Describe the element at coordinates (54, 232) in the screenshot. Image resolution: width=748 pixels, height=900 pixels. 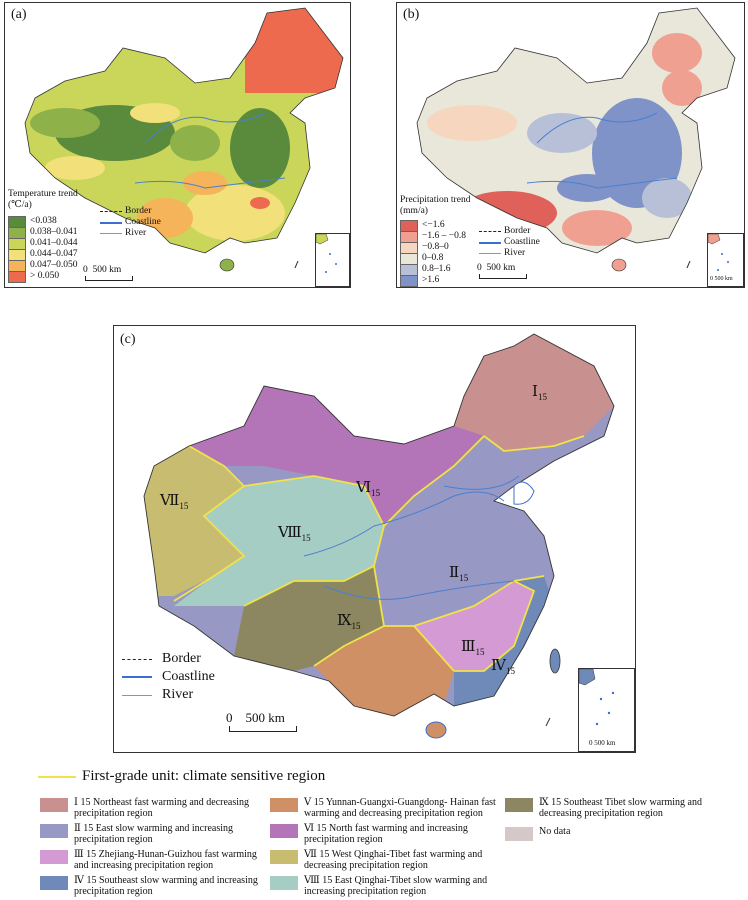
I see `legend-class-label: 0.038–0.041` at that location.